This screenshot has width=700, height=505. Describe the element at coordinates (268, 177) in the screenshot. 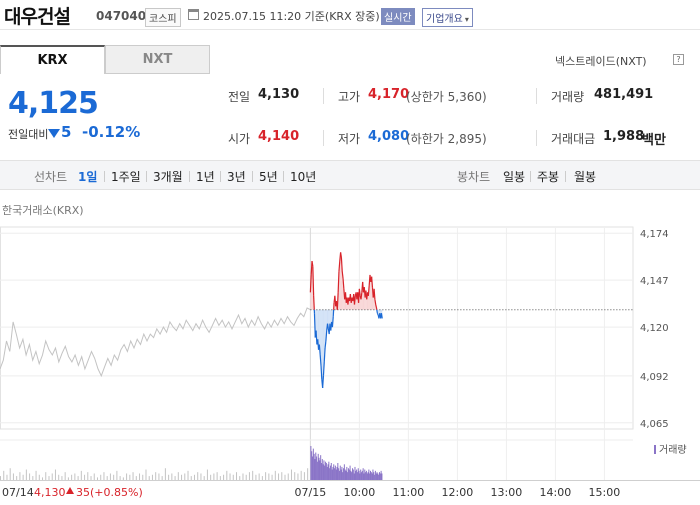

I see `range-5y: 5년` at that location.